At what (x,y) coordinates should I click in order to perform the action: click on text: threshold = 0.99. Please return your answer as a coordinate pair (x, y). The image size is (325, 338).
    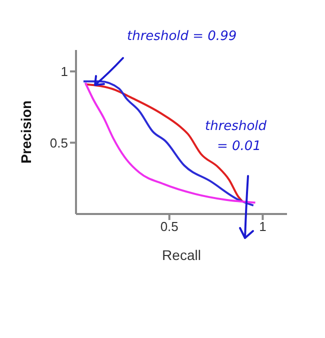
    Looking at the image, I should click on (182, 36).